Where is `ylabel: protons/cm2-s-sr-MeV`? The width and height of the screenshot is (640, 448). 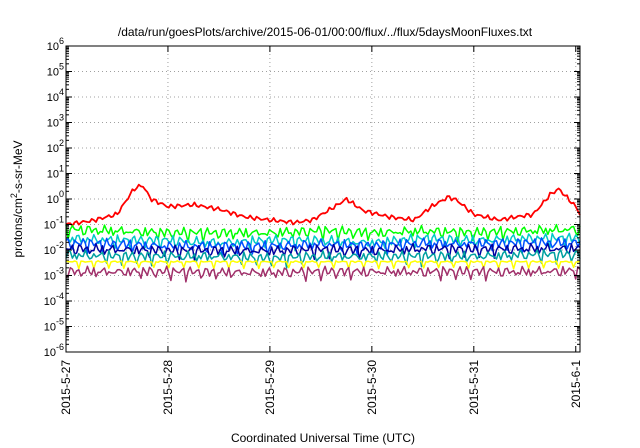
ylabel: protons/cm2-s-sr-MeV is located at coordinates (17, 198).